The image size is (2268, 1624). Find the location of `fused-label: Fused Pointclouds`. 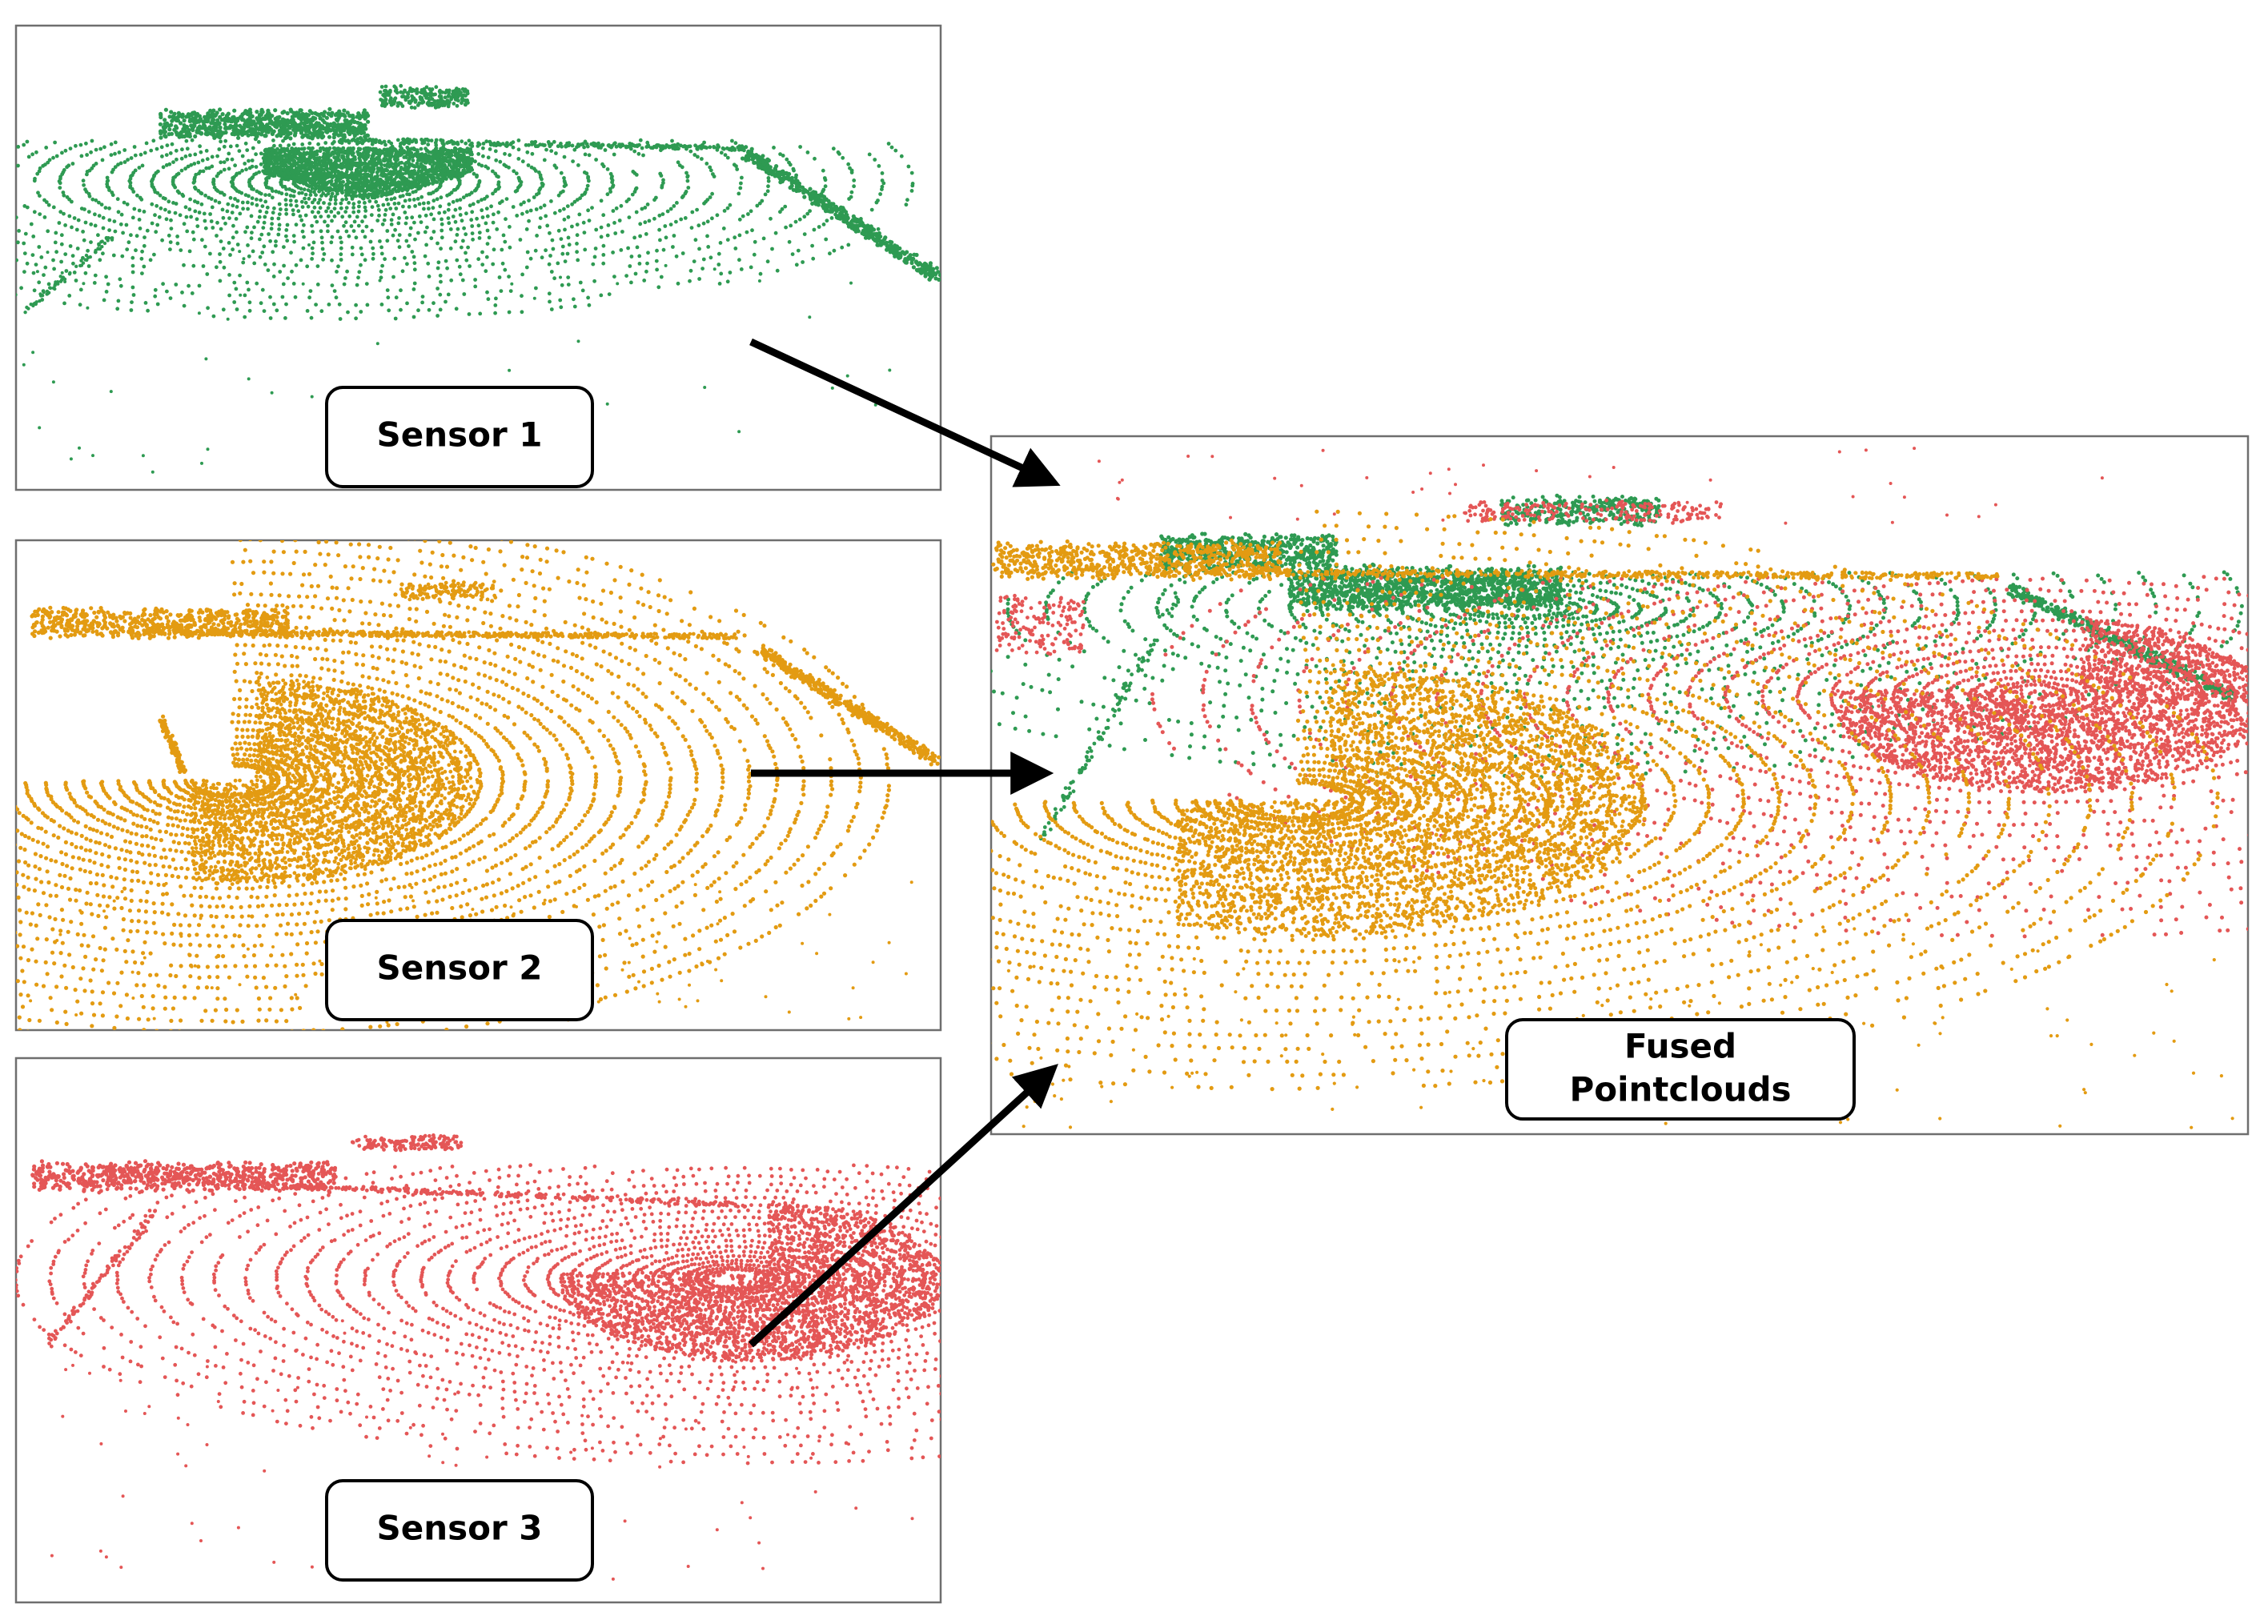

fused-label: Fused Pointclouds is located at coordinates (1680, 1069).